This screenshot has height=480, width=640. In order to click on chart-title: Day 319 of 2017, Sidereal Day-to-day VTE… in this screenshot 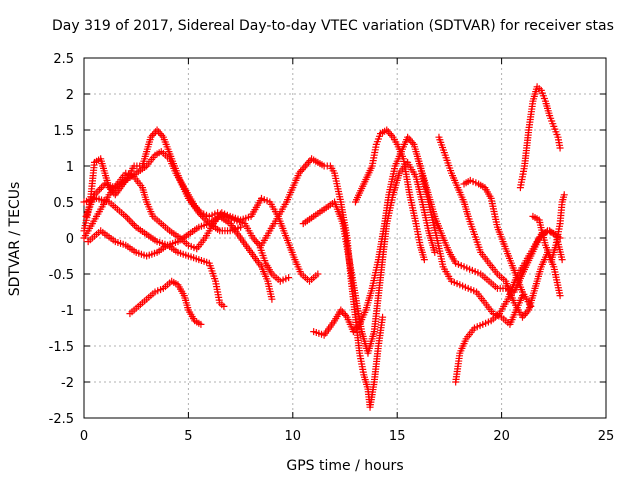, I will do `click(333, 26)`.